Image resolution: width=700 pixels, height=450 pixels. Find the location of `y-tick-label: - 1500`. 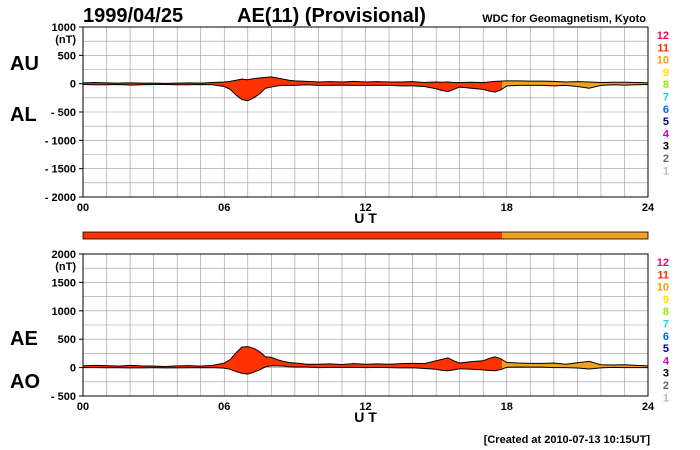

y-tick-label: - 1500 is located at coordinates (60, 170).